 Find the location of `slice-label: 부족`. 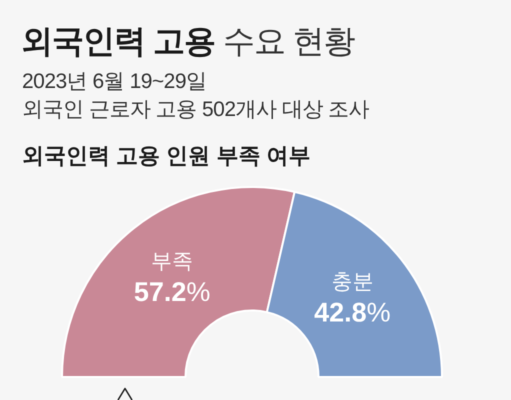

slice-label: 부족 is located at coordinates (172, 261).